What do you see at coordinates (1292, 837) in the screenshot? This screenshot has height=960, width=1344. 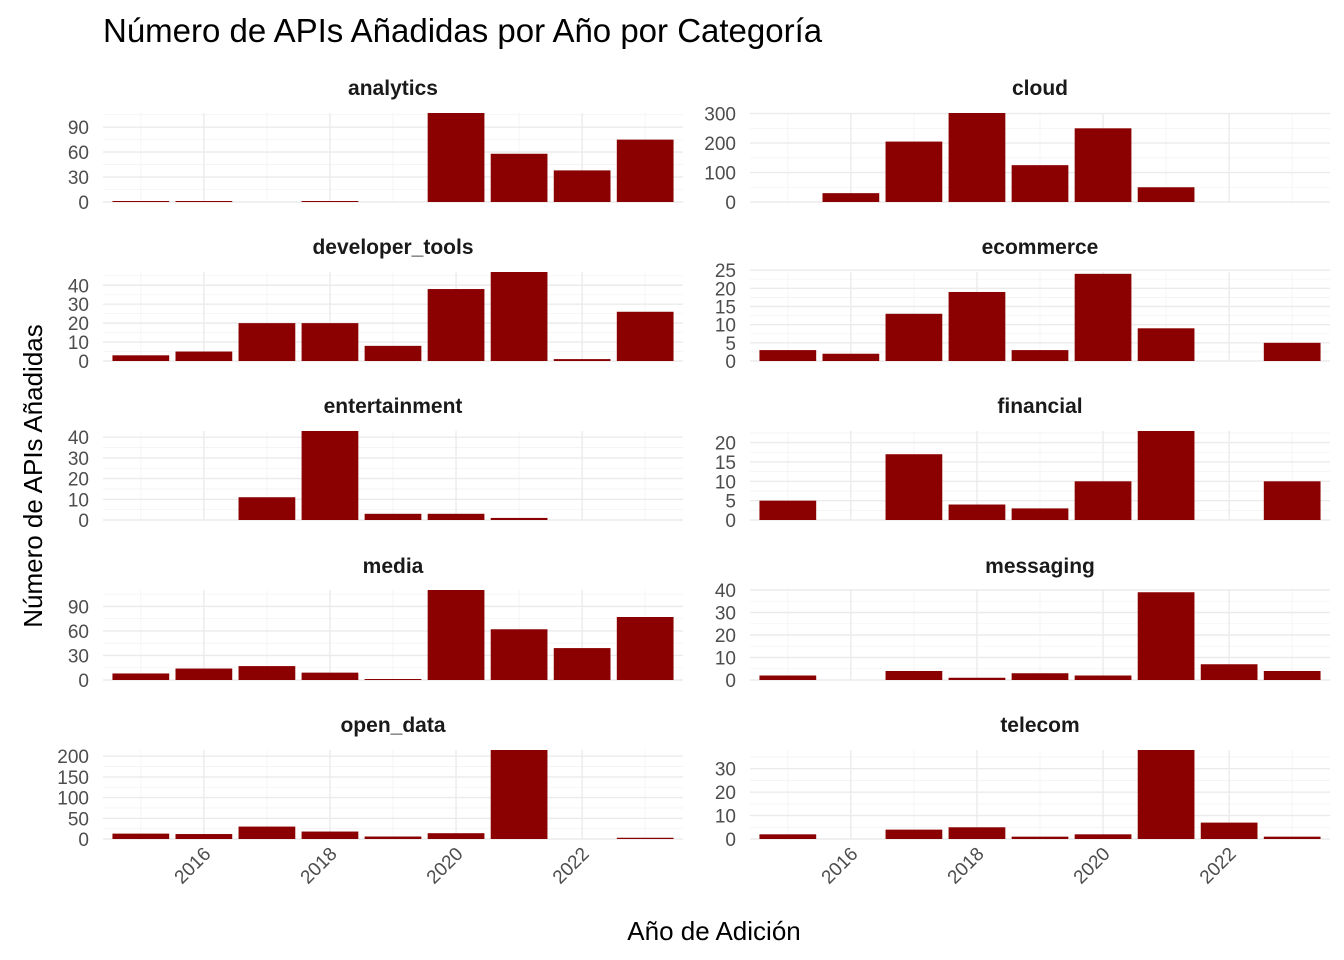 I see `bar-telecom-2023` at bounding box center [1292, 837].